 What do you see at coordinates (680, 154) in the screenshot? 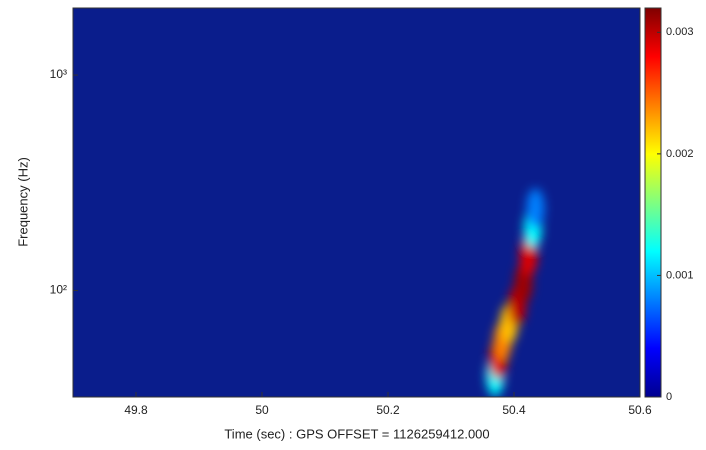
I see `colorbar-tick-label: 0.002` at bounding box center [680, 154].